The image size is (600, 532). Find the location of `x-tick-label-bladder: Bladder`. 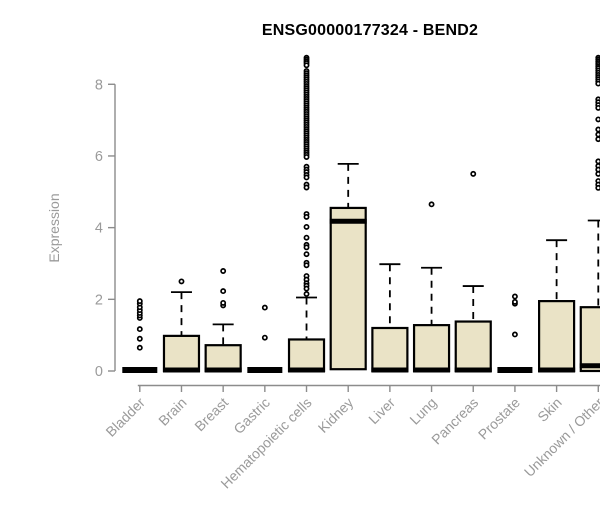

x-tick-label-bladder: Bladder is located at coordinates (125, 417).